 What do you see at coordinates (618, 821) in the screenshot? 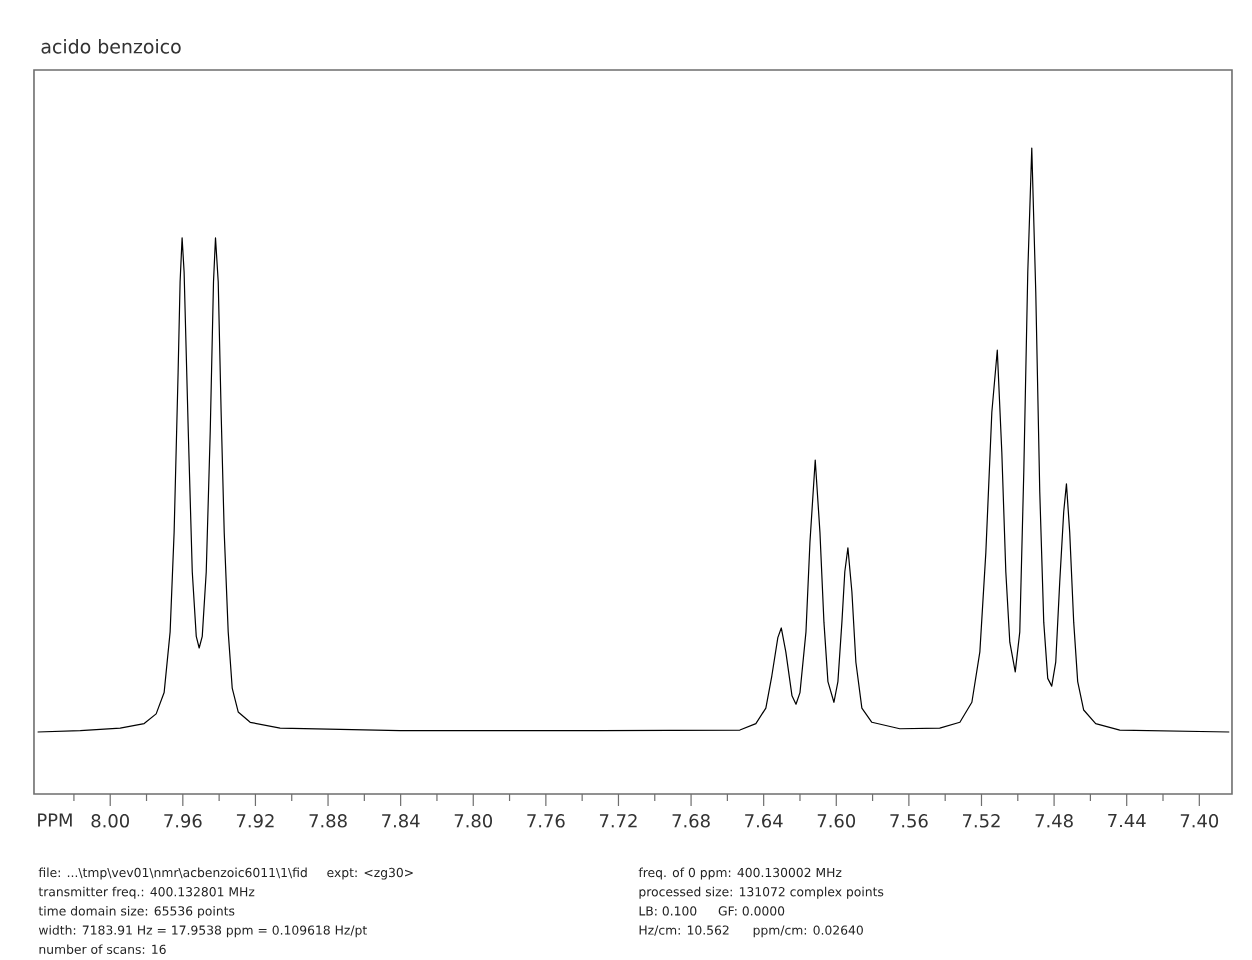
I see `x-tick-label: 7.72` at bounding box center [618, 821].